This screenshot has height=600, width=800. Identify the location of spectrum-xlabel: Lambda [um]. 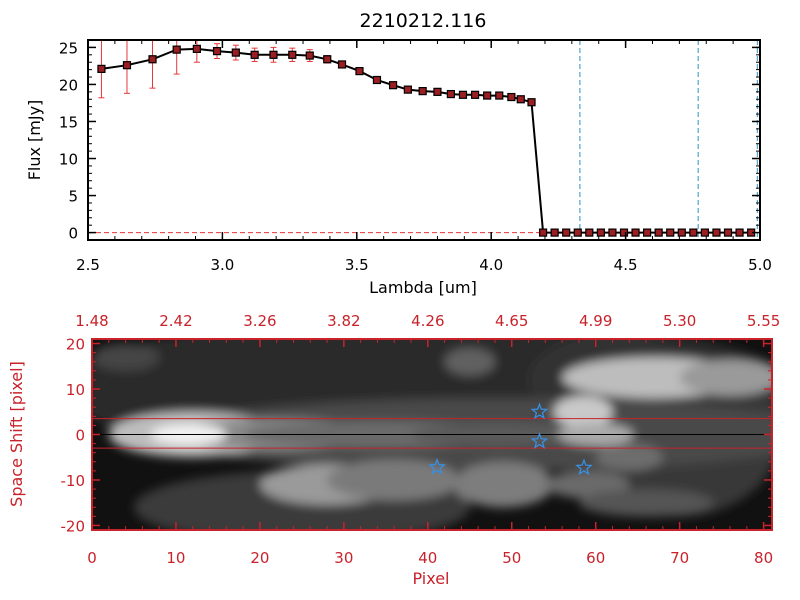
(423, 287).